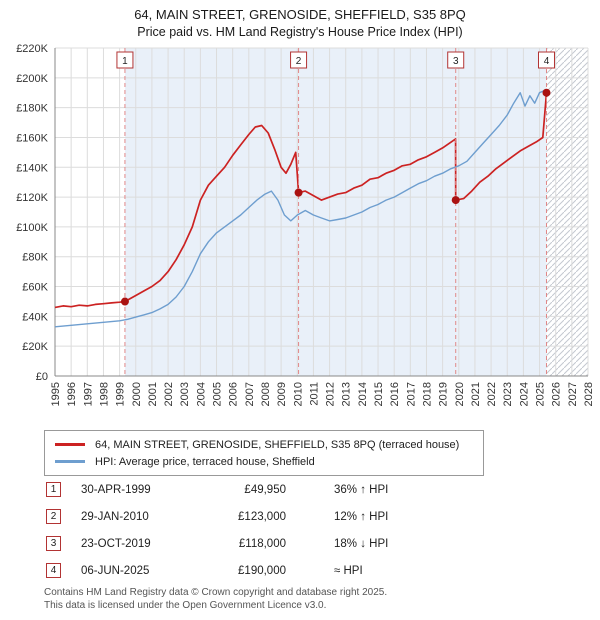 This screenshot has height=620, width=600. What do you see at coordinates (306, 516) in the screenshot?
I see `table-row: 2 29-JAN-2010 £123,000 12% ↑ HPI` at bounding box center [306, 516].